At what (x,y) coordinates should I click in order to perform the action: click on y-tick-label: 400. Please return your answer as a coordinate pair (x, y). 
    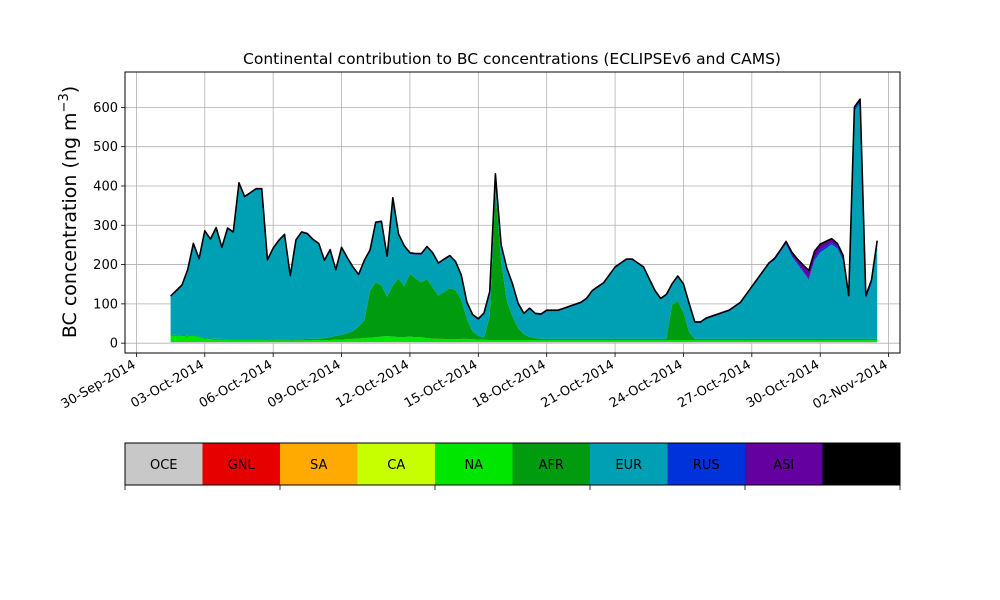
    Looking at the image, I should click on (105, 186).